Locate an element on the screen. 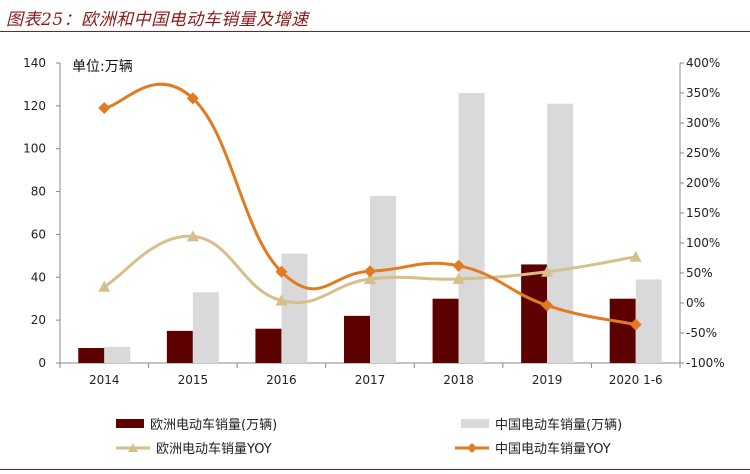 The height and width of the screenshot is (474, 750). x-tick-label: 2020 1-6 is located at coordinates (636, 380).